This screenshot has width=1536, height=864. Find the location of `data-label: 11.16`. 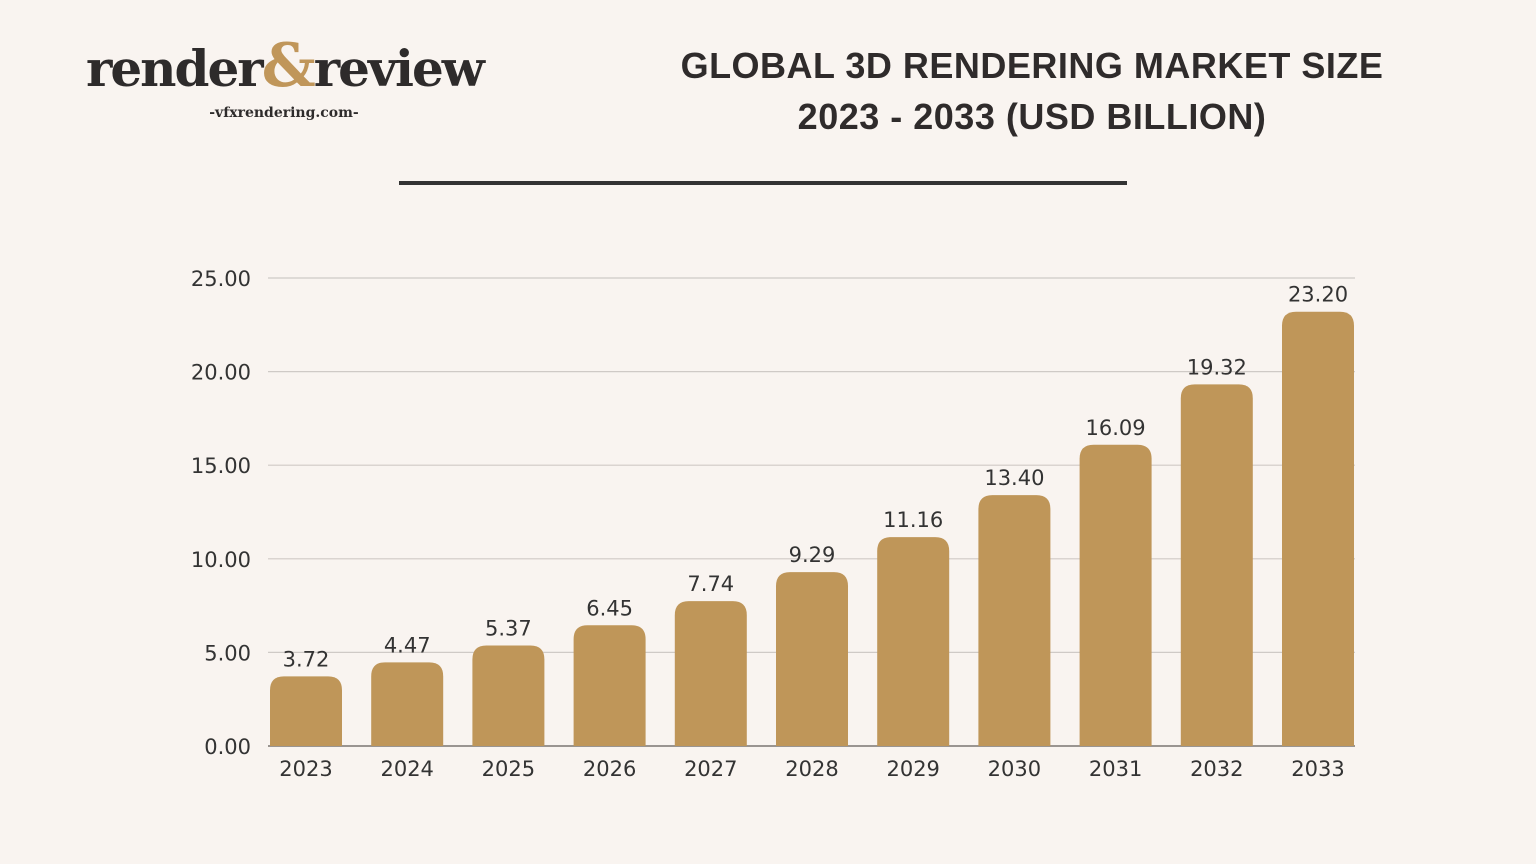

data-label: 11.16 is located at coordinates (913, 520).